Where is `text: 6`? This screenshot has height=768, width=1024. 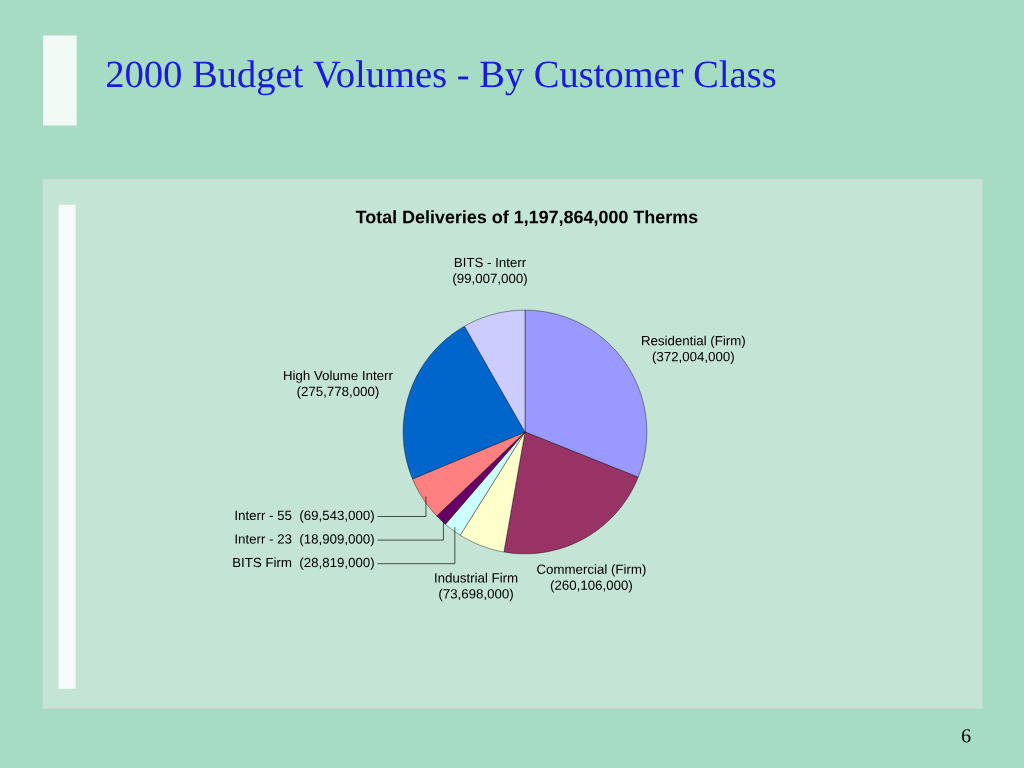 text: 6 is located at coordinates (966, 736).